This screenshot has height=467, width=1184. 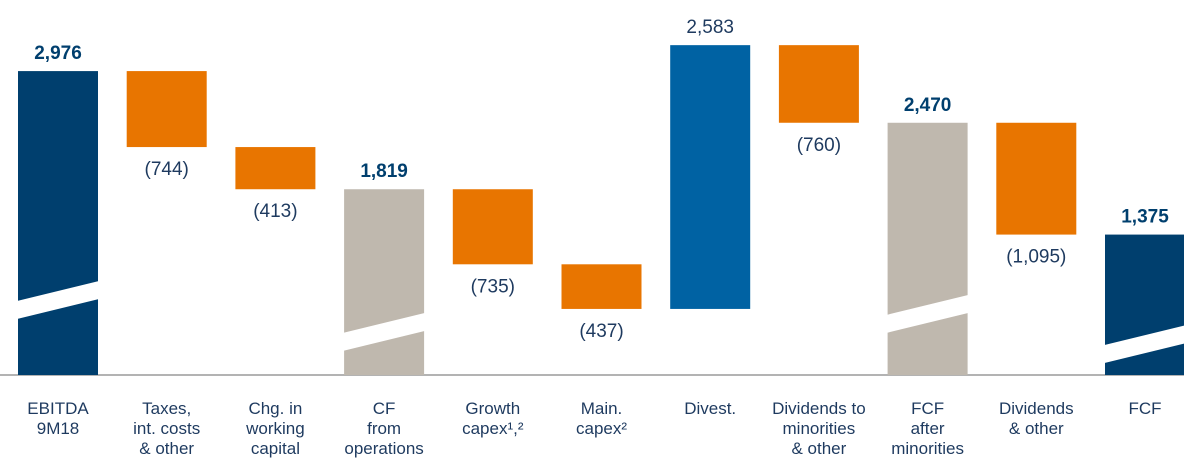 What do you see at coordinates (275, 211) in the screenshot?
I see `value-label: (413)` at bounding box center [275, 211].